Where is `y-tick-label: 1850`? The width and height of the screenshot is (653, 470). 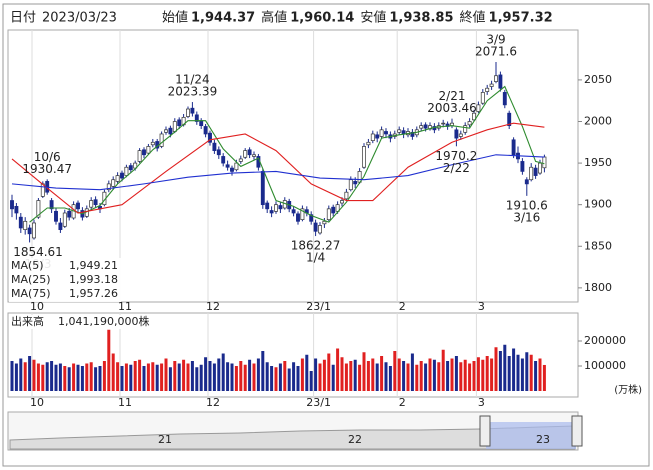
y-tick-label: 1850 is located at coordinates (598, 245).